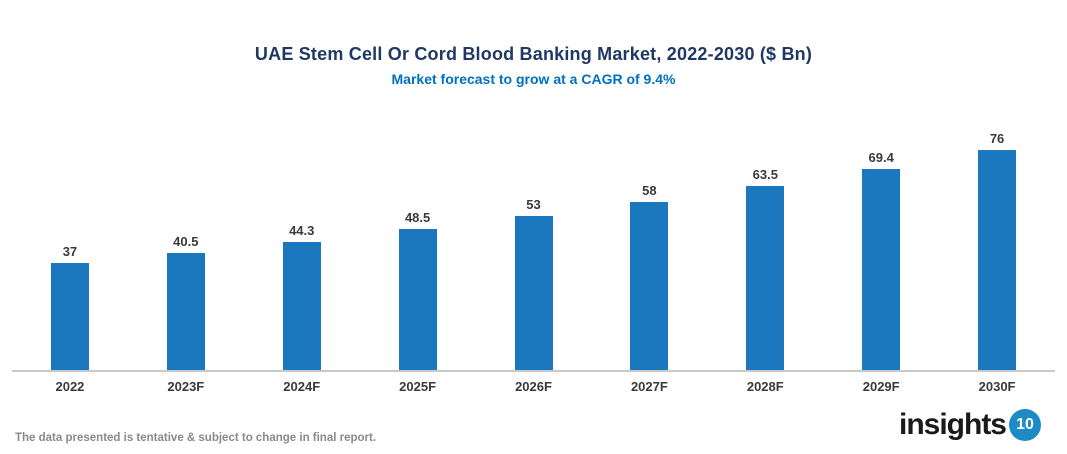 The image size is (1067, 454). I want to click on insights10-logo: insights 10, so click(970, 425).